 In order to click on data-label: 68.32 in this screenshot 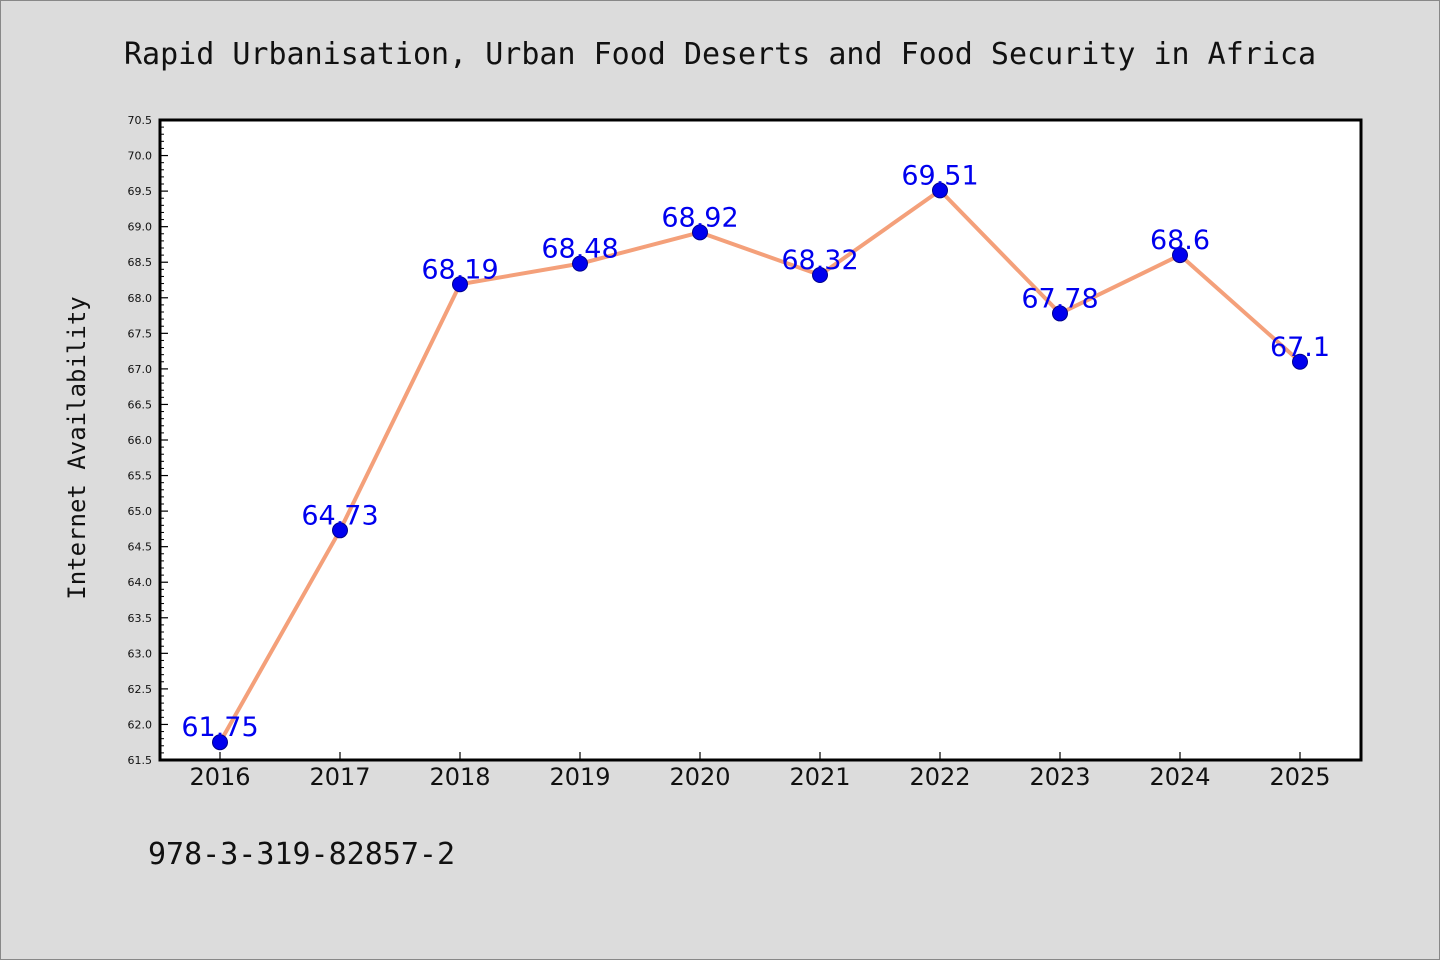, I will do `click(819, 260)`.